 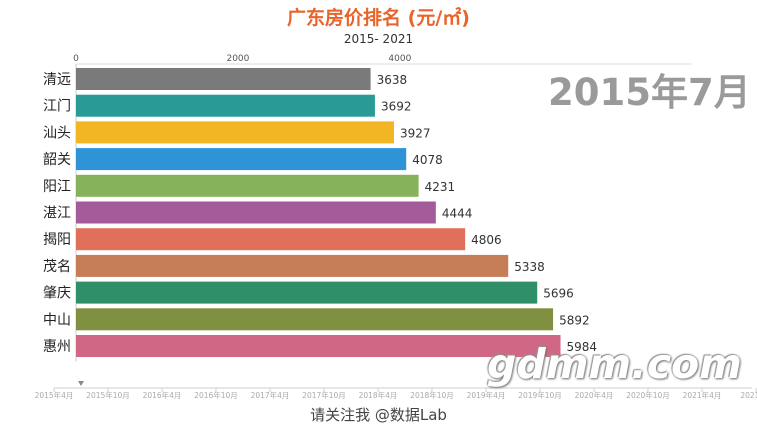 I want to click on timeline-tick-label: 2019年10月, so click(x=540, y=395).